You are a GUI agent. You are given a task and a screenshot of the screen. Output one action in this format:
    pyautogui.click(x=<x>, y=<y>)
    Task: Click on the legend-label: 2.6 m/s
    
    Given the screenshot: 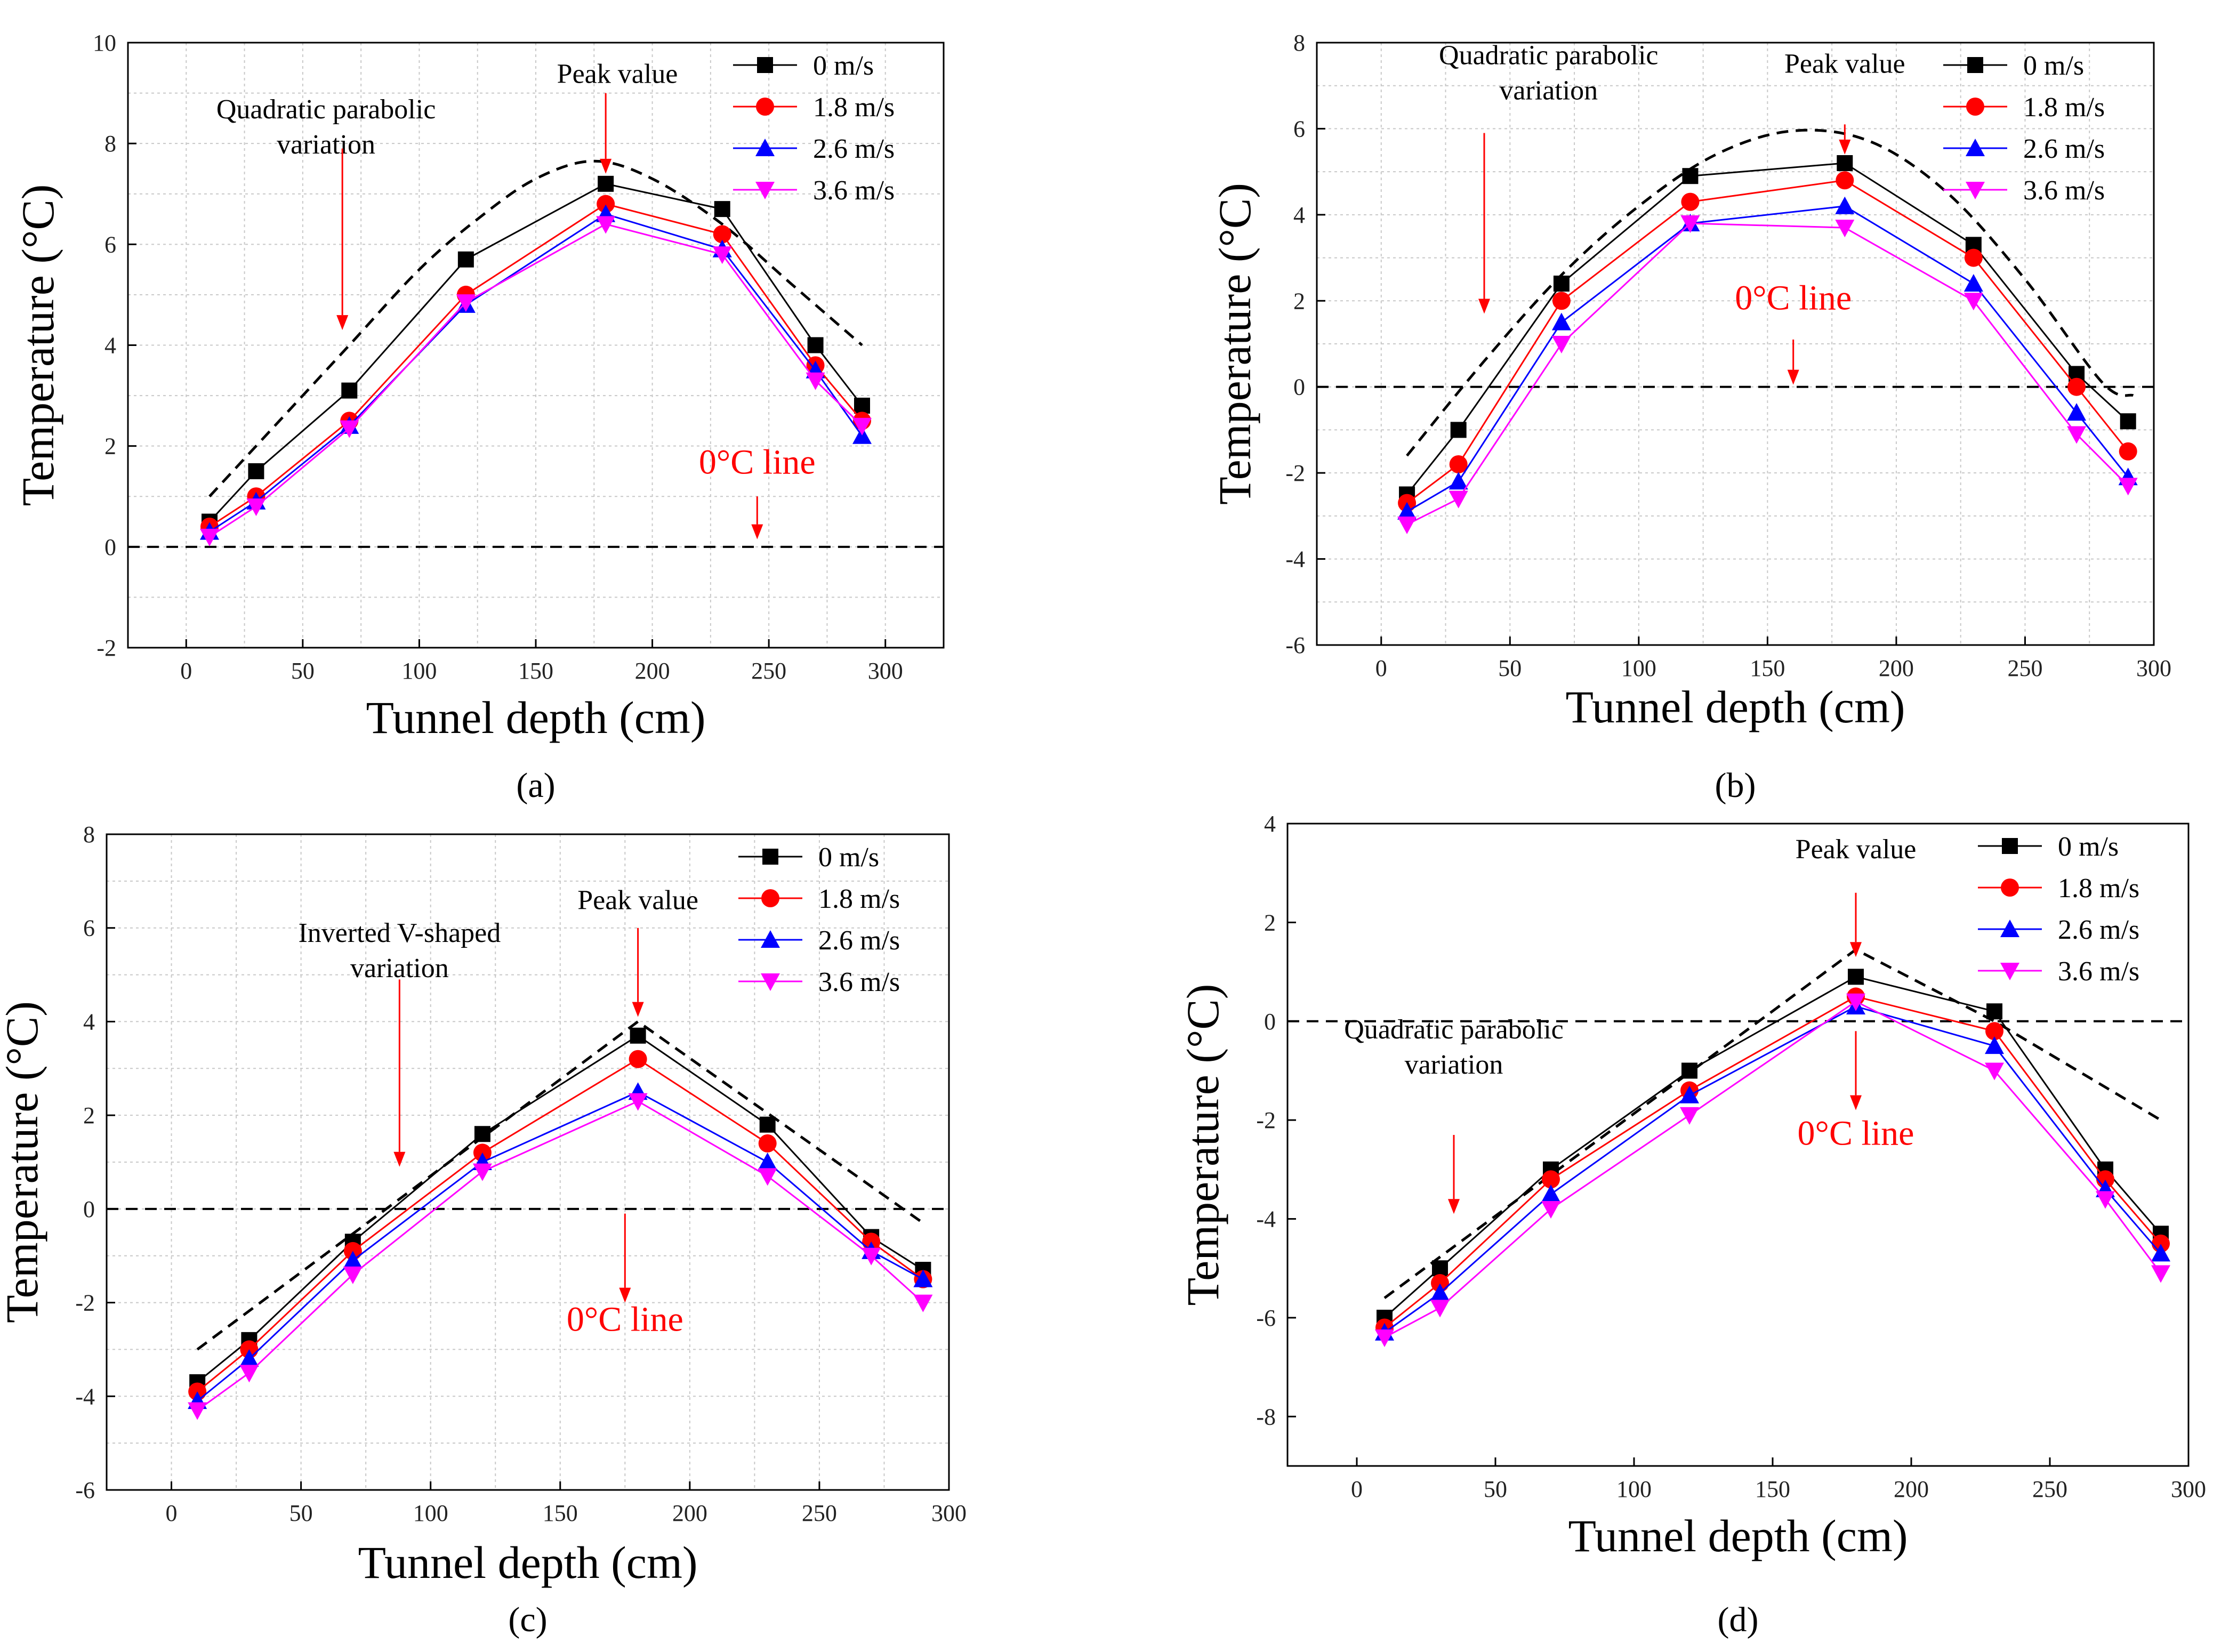 What is the action you would take?
    pyautogui.click(x=2098, y=930)
    